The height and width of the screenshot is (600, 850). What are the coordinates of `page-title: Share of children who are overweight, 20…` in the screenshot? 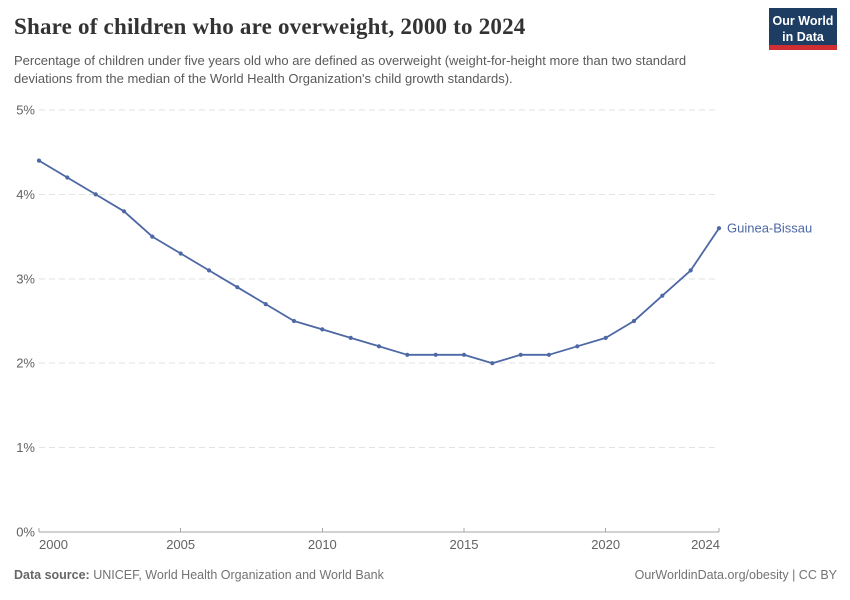 It's located at (270, 26).